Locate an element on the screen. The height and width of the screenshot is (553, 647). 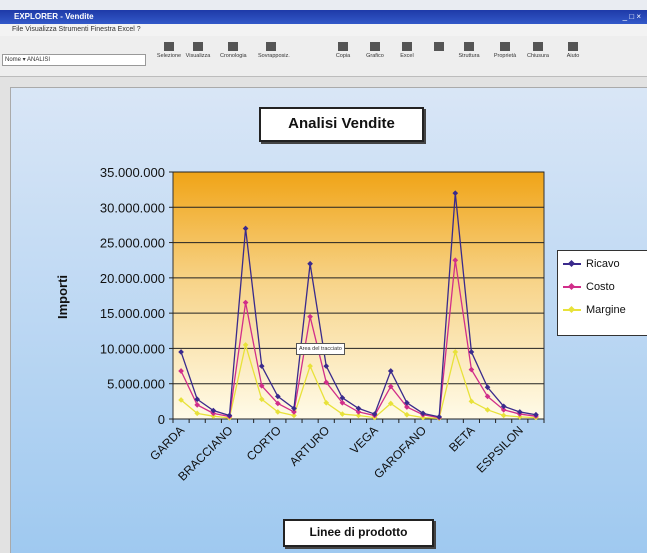
toolbar-button-label: Proprietà is located at coordinates (505, 56).